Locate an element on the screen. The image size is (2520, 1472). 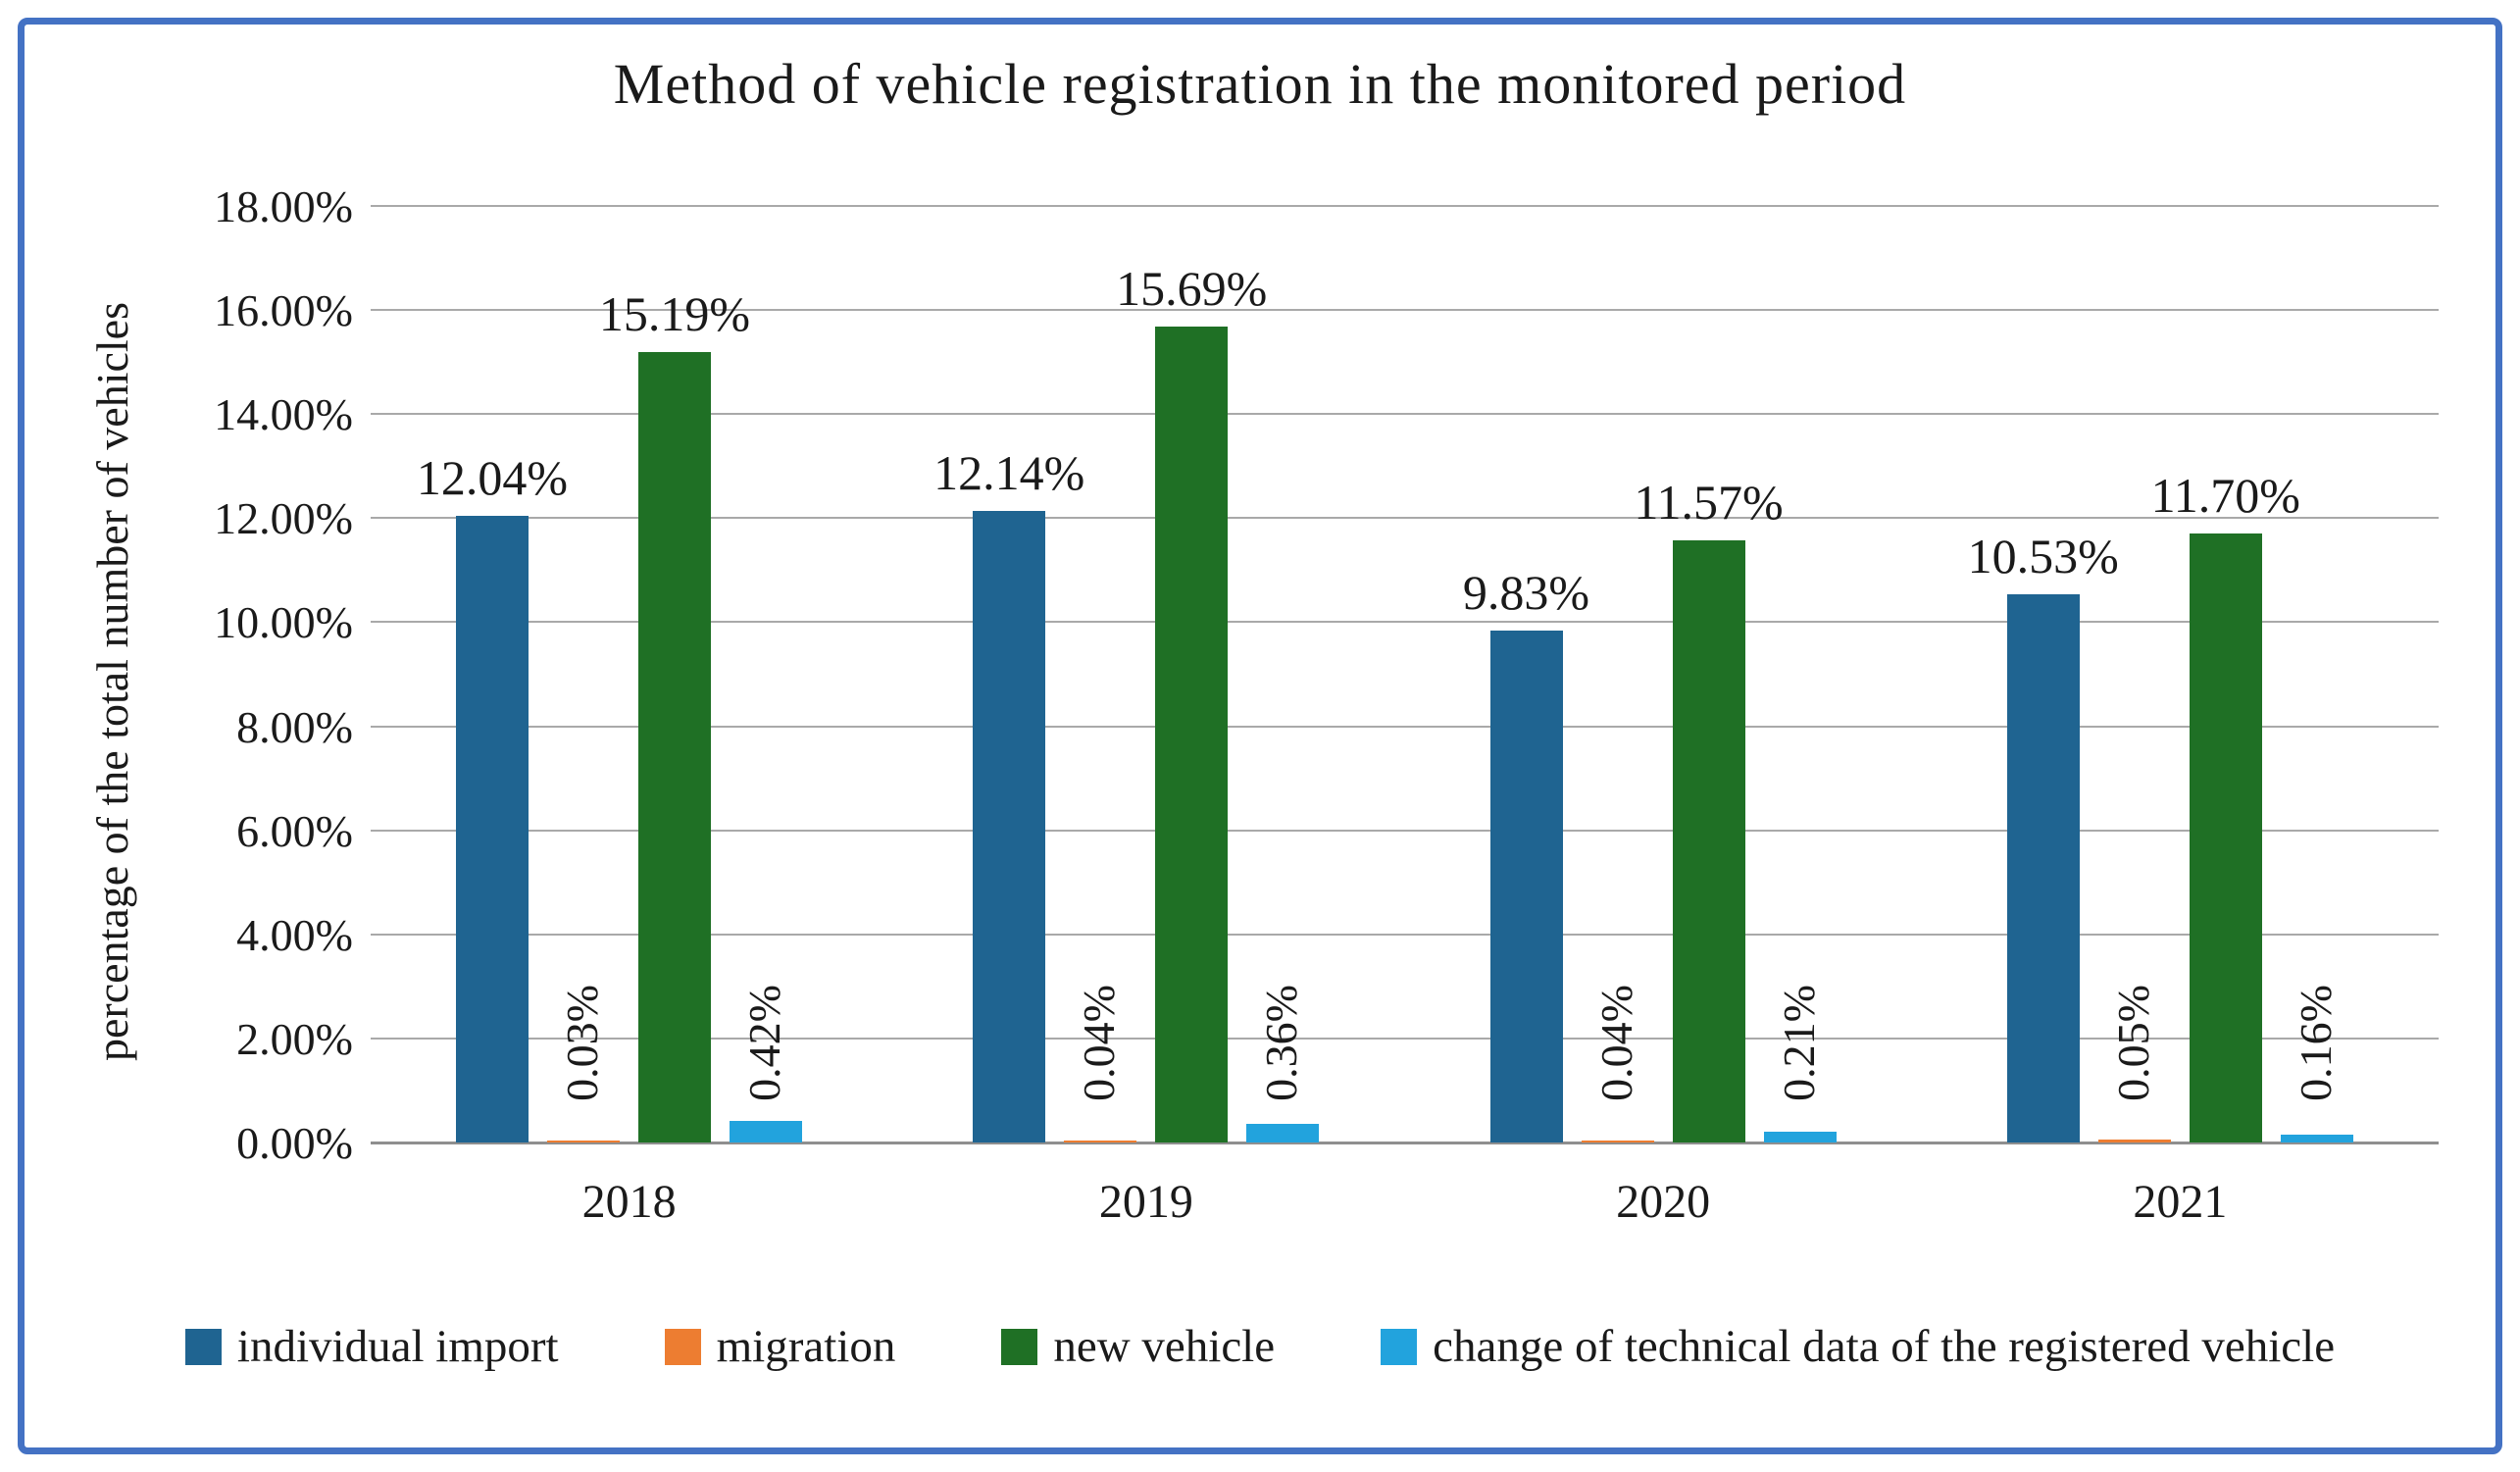
legend-label: migration is located at coordinates (806, 1346).